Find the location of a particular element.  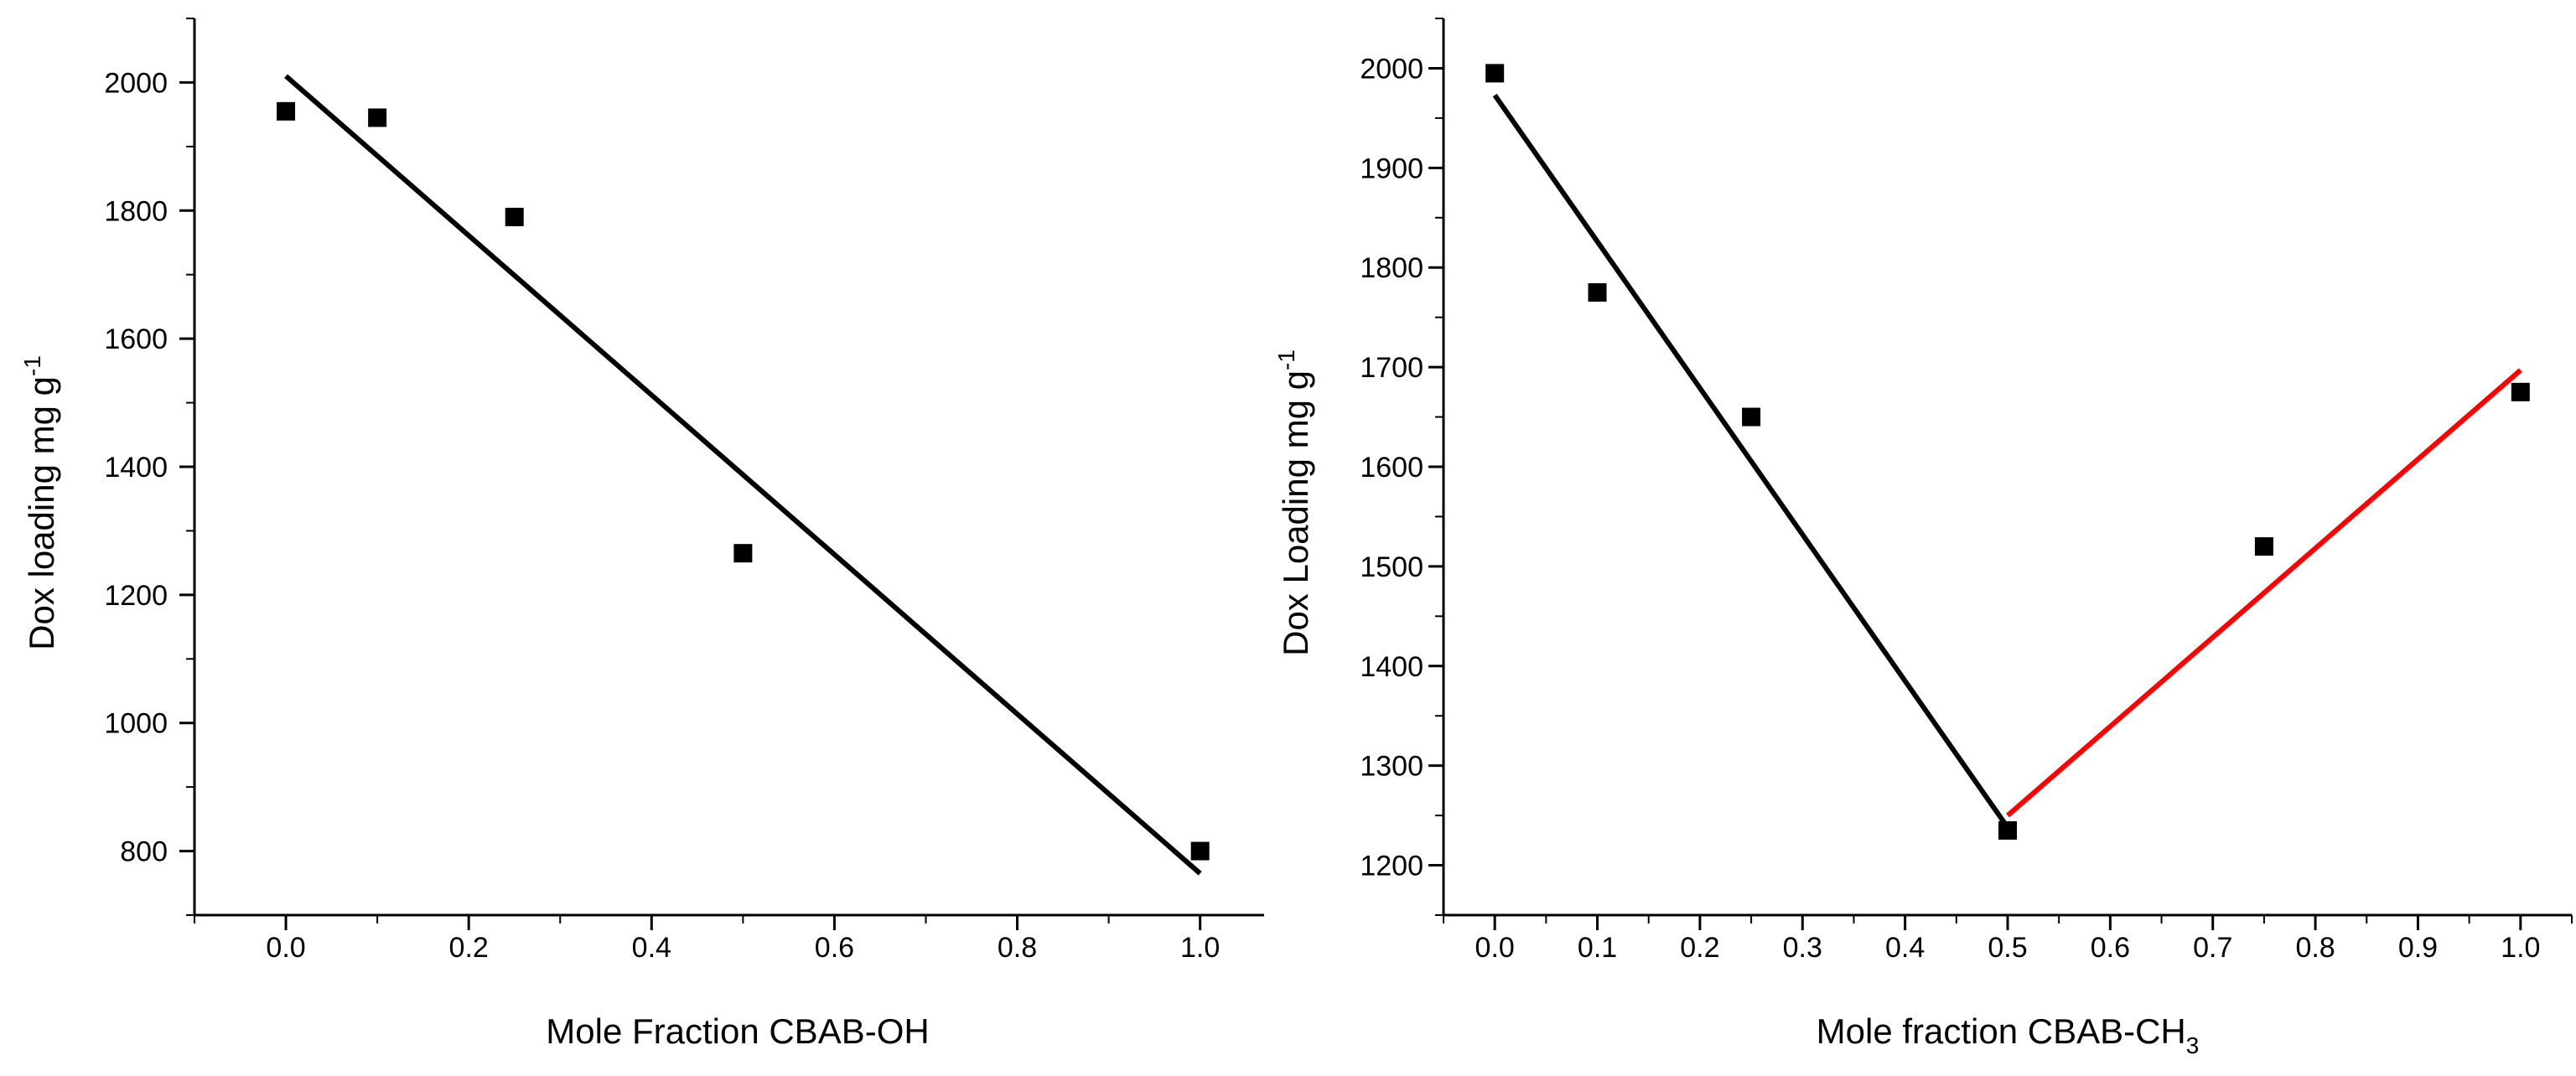

y-tick-label: 1000 is located at coordinates (136, 724).